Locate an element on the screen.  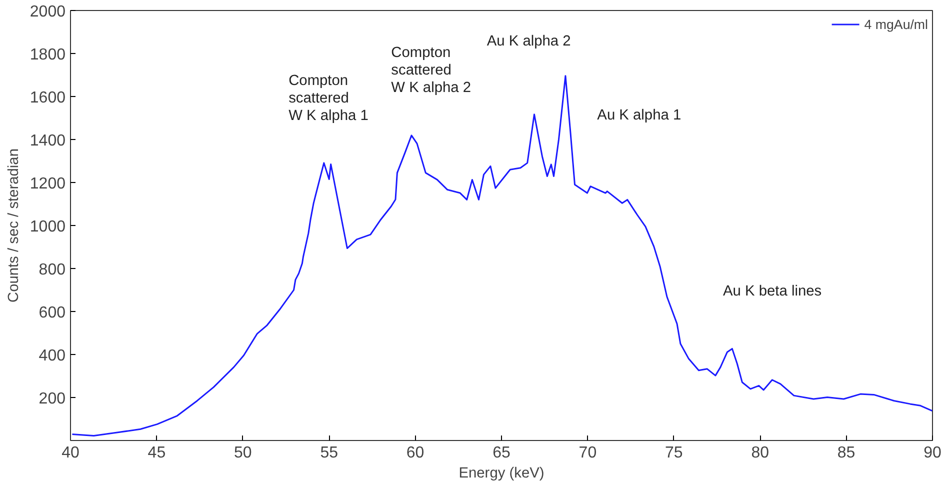
y-tick-label: 1400 is located at coordinates (48, 141).